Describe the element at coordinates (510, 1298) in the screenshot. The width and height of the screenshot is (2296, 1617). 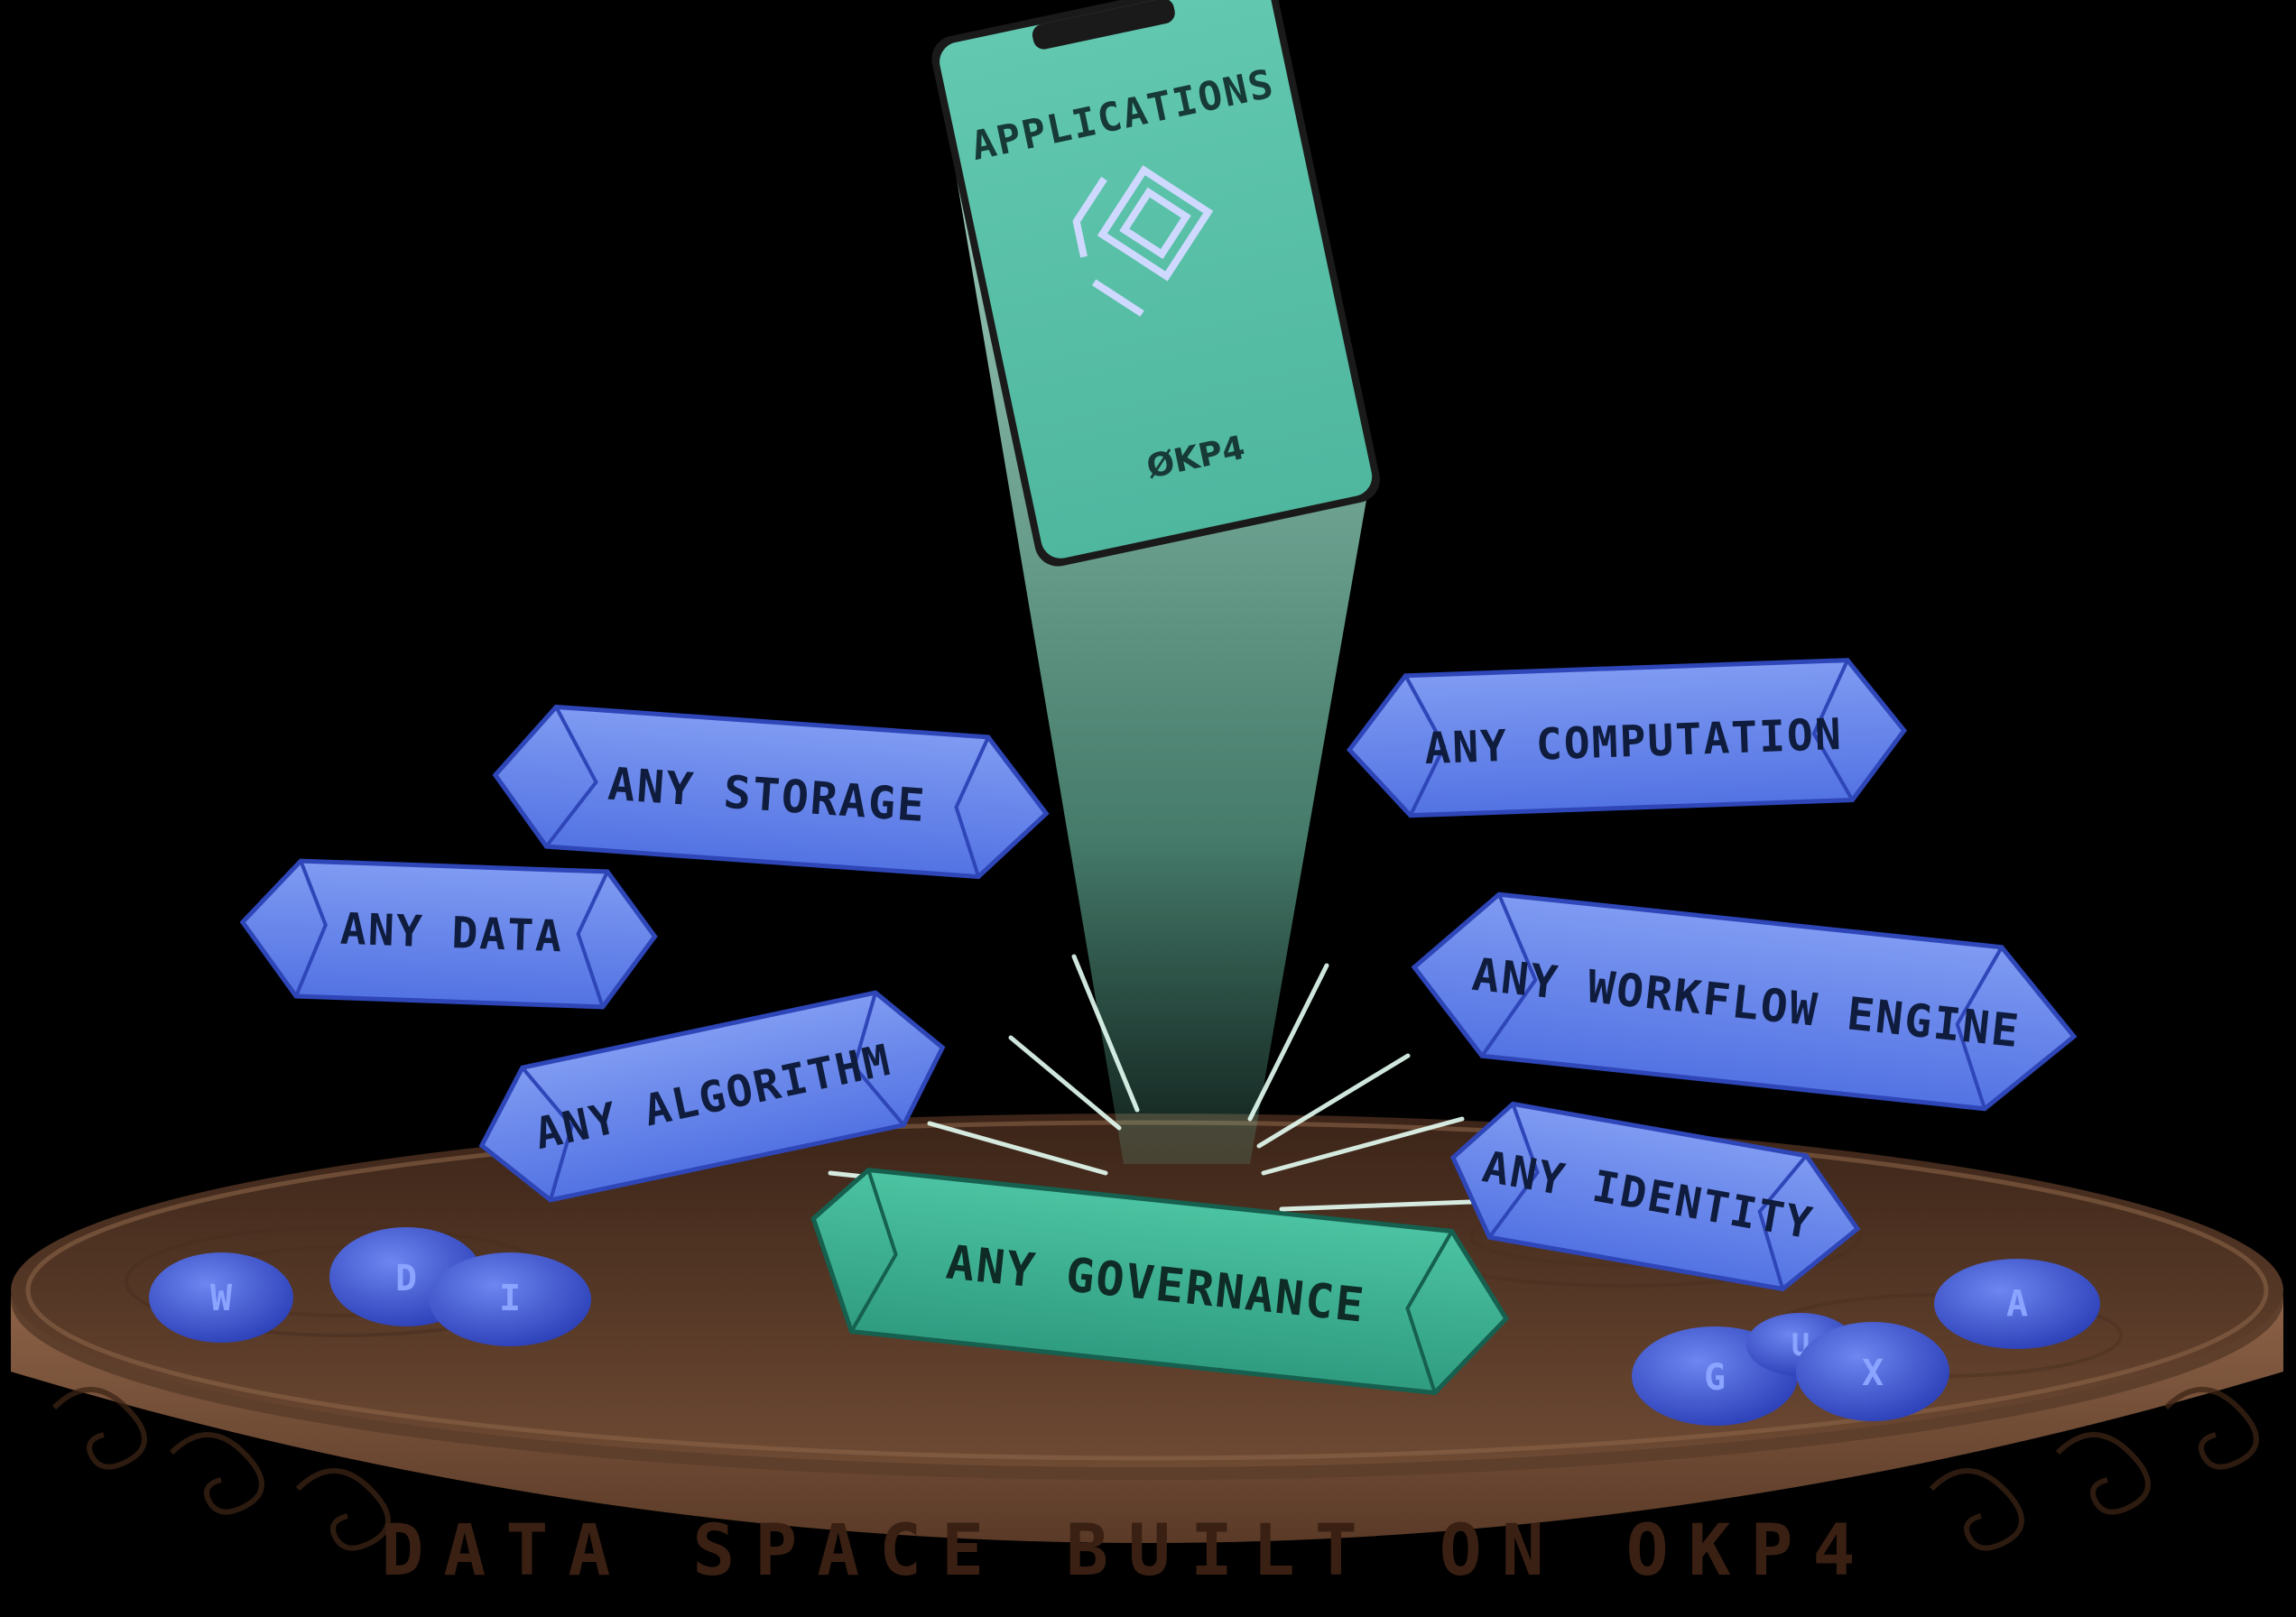
I see `rune-stone-i: I` at that location.